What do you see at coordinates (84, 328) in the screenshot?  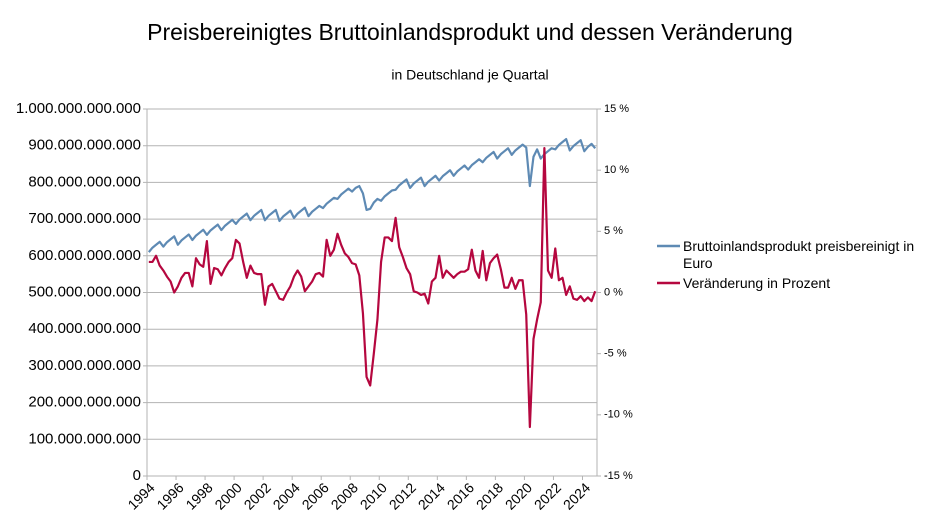 I see `y-tick-label: 400.000.000.000` at bounding box center [84, 328].